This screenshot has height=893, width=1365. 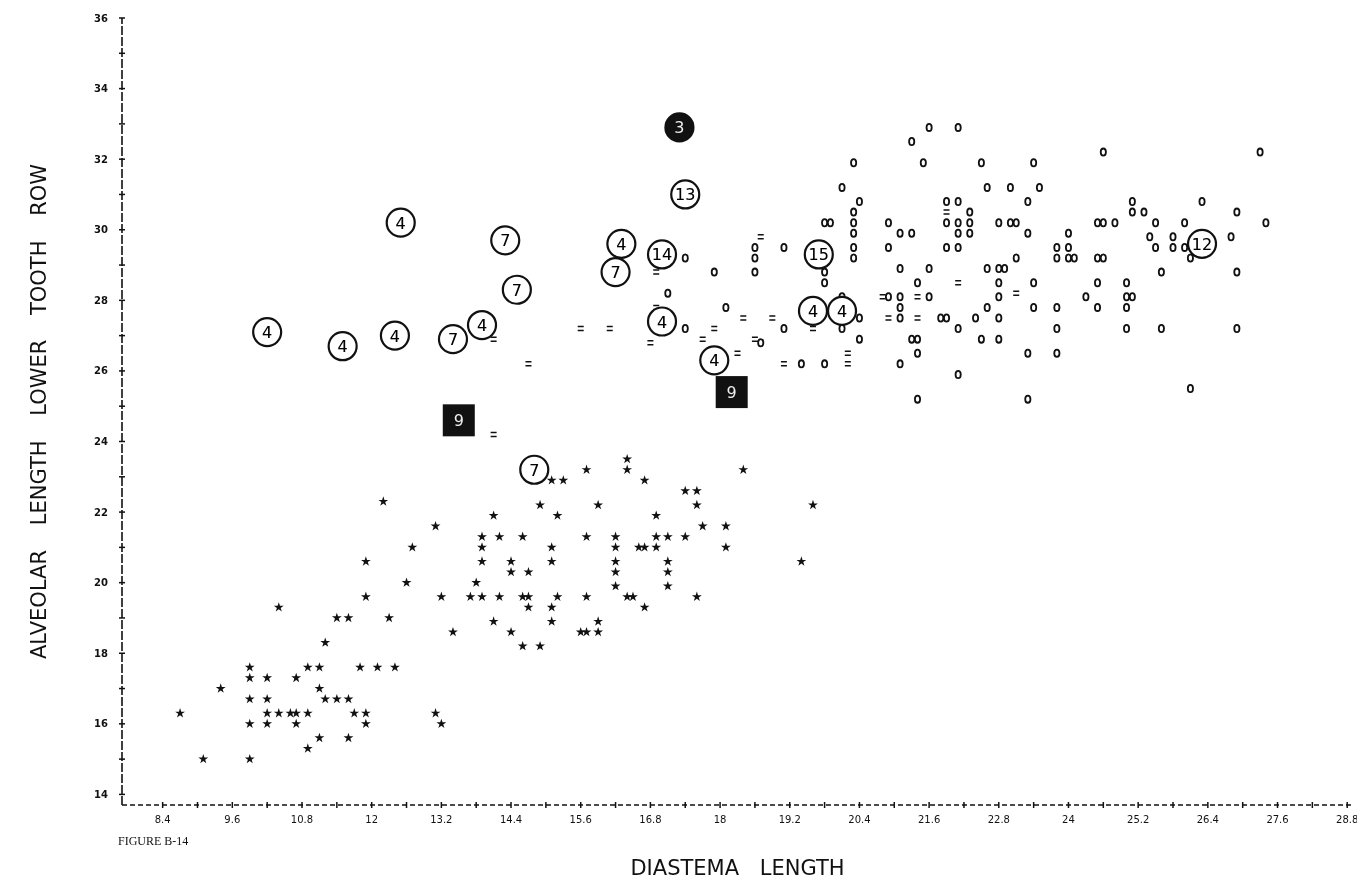 I want to click on annotation: 12, so click(x=1202, y=244).